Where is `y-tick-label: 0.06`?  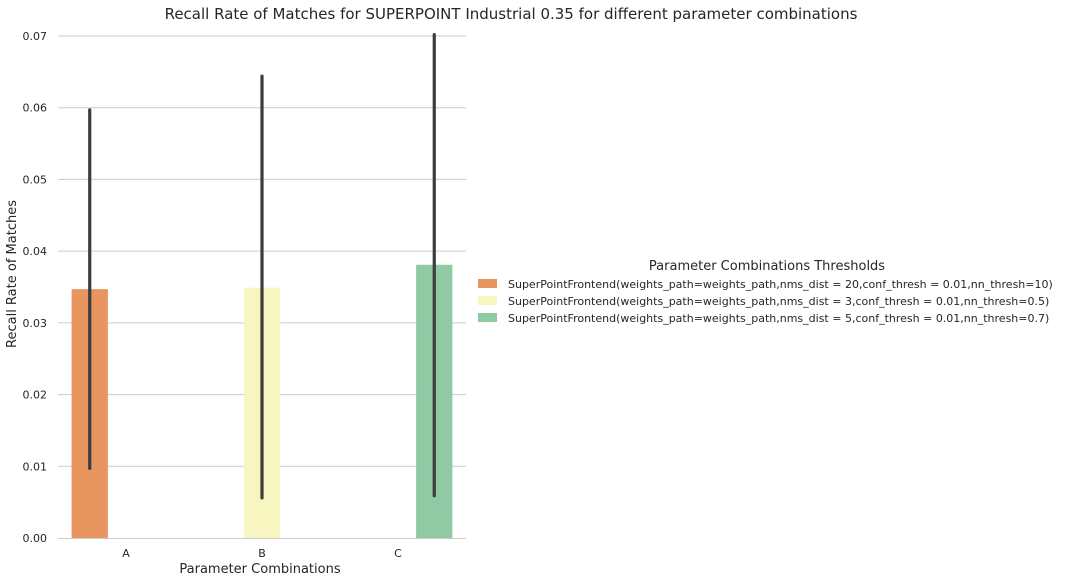 y-tick-label: 0.06 is located at coordinates (35, 108).